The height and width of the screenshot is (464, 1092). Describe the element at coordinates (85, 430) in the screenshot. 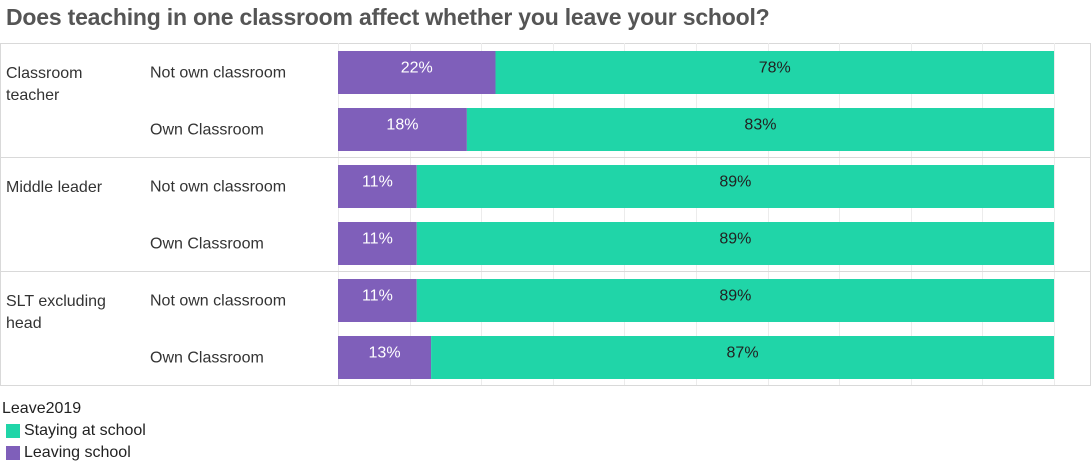

I see `legend-label-staying: Staying at school` at that location.